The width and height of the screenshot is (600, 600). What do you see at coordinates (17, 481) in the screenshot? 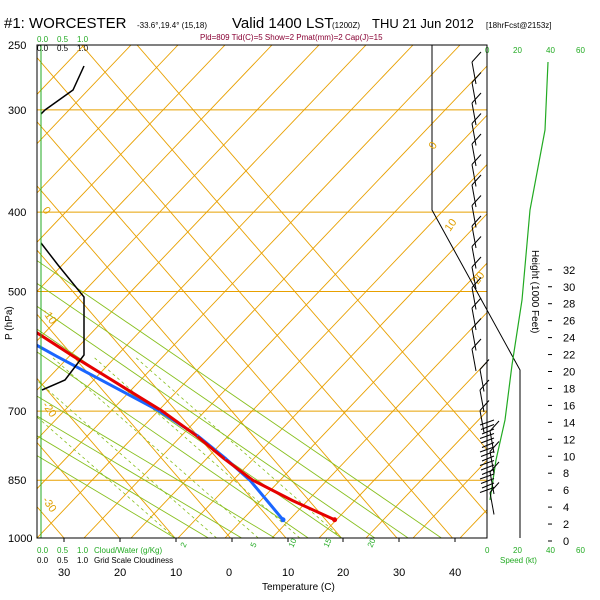
I see `pressure-tick-label: 850` at bounding box center [17, 481].